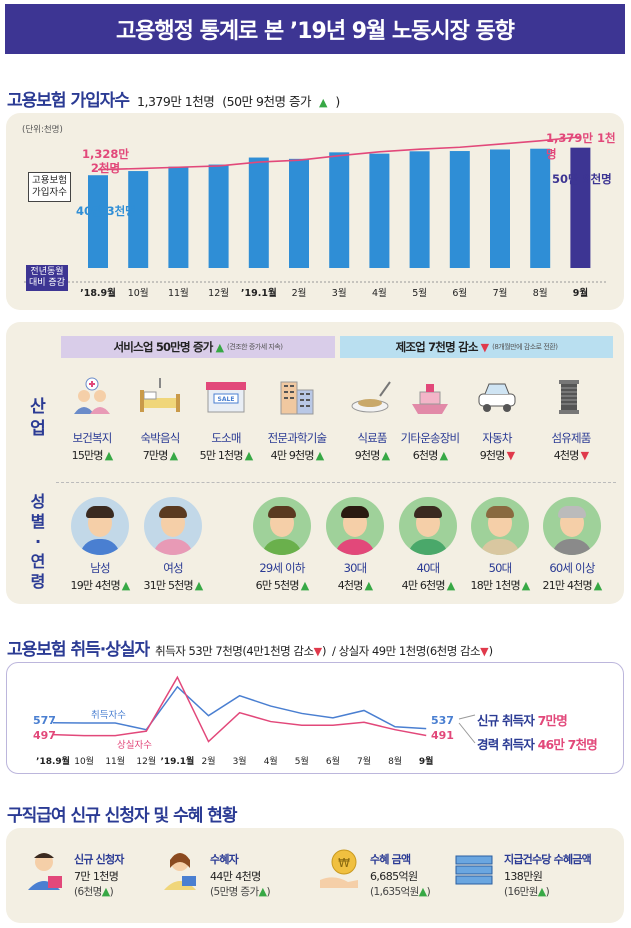  What do you see at coordinates (430, 438) in the screenshot?
I see `industry-label: 기타운송장비` at bounding box center [430, 438].